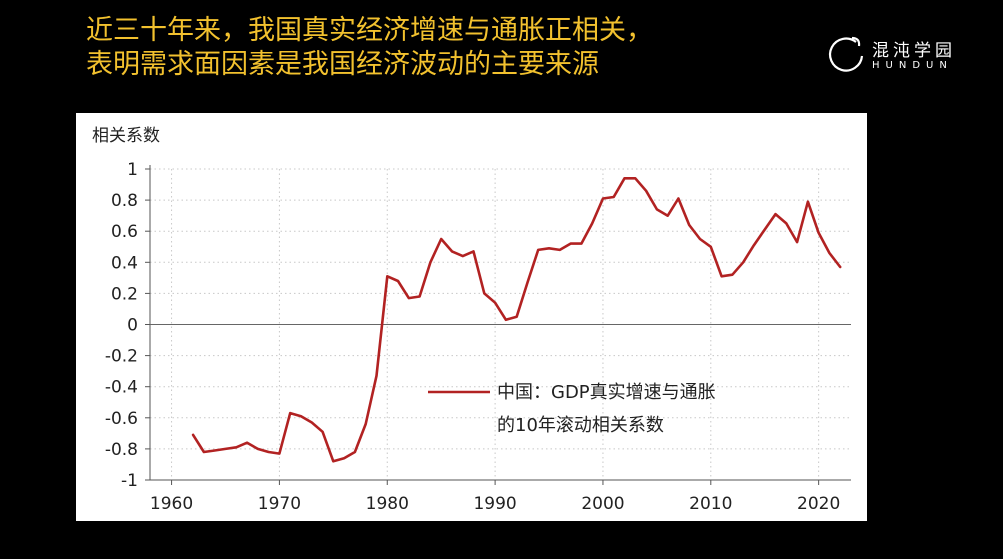  Describe the element at coordinates (606, 392) in the screenshot. I see `legend-label-line-1: 中国：GDP真实增速与通胀` at that location.